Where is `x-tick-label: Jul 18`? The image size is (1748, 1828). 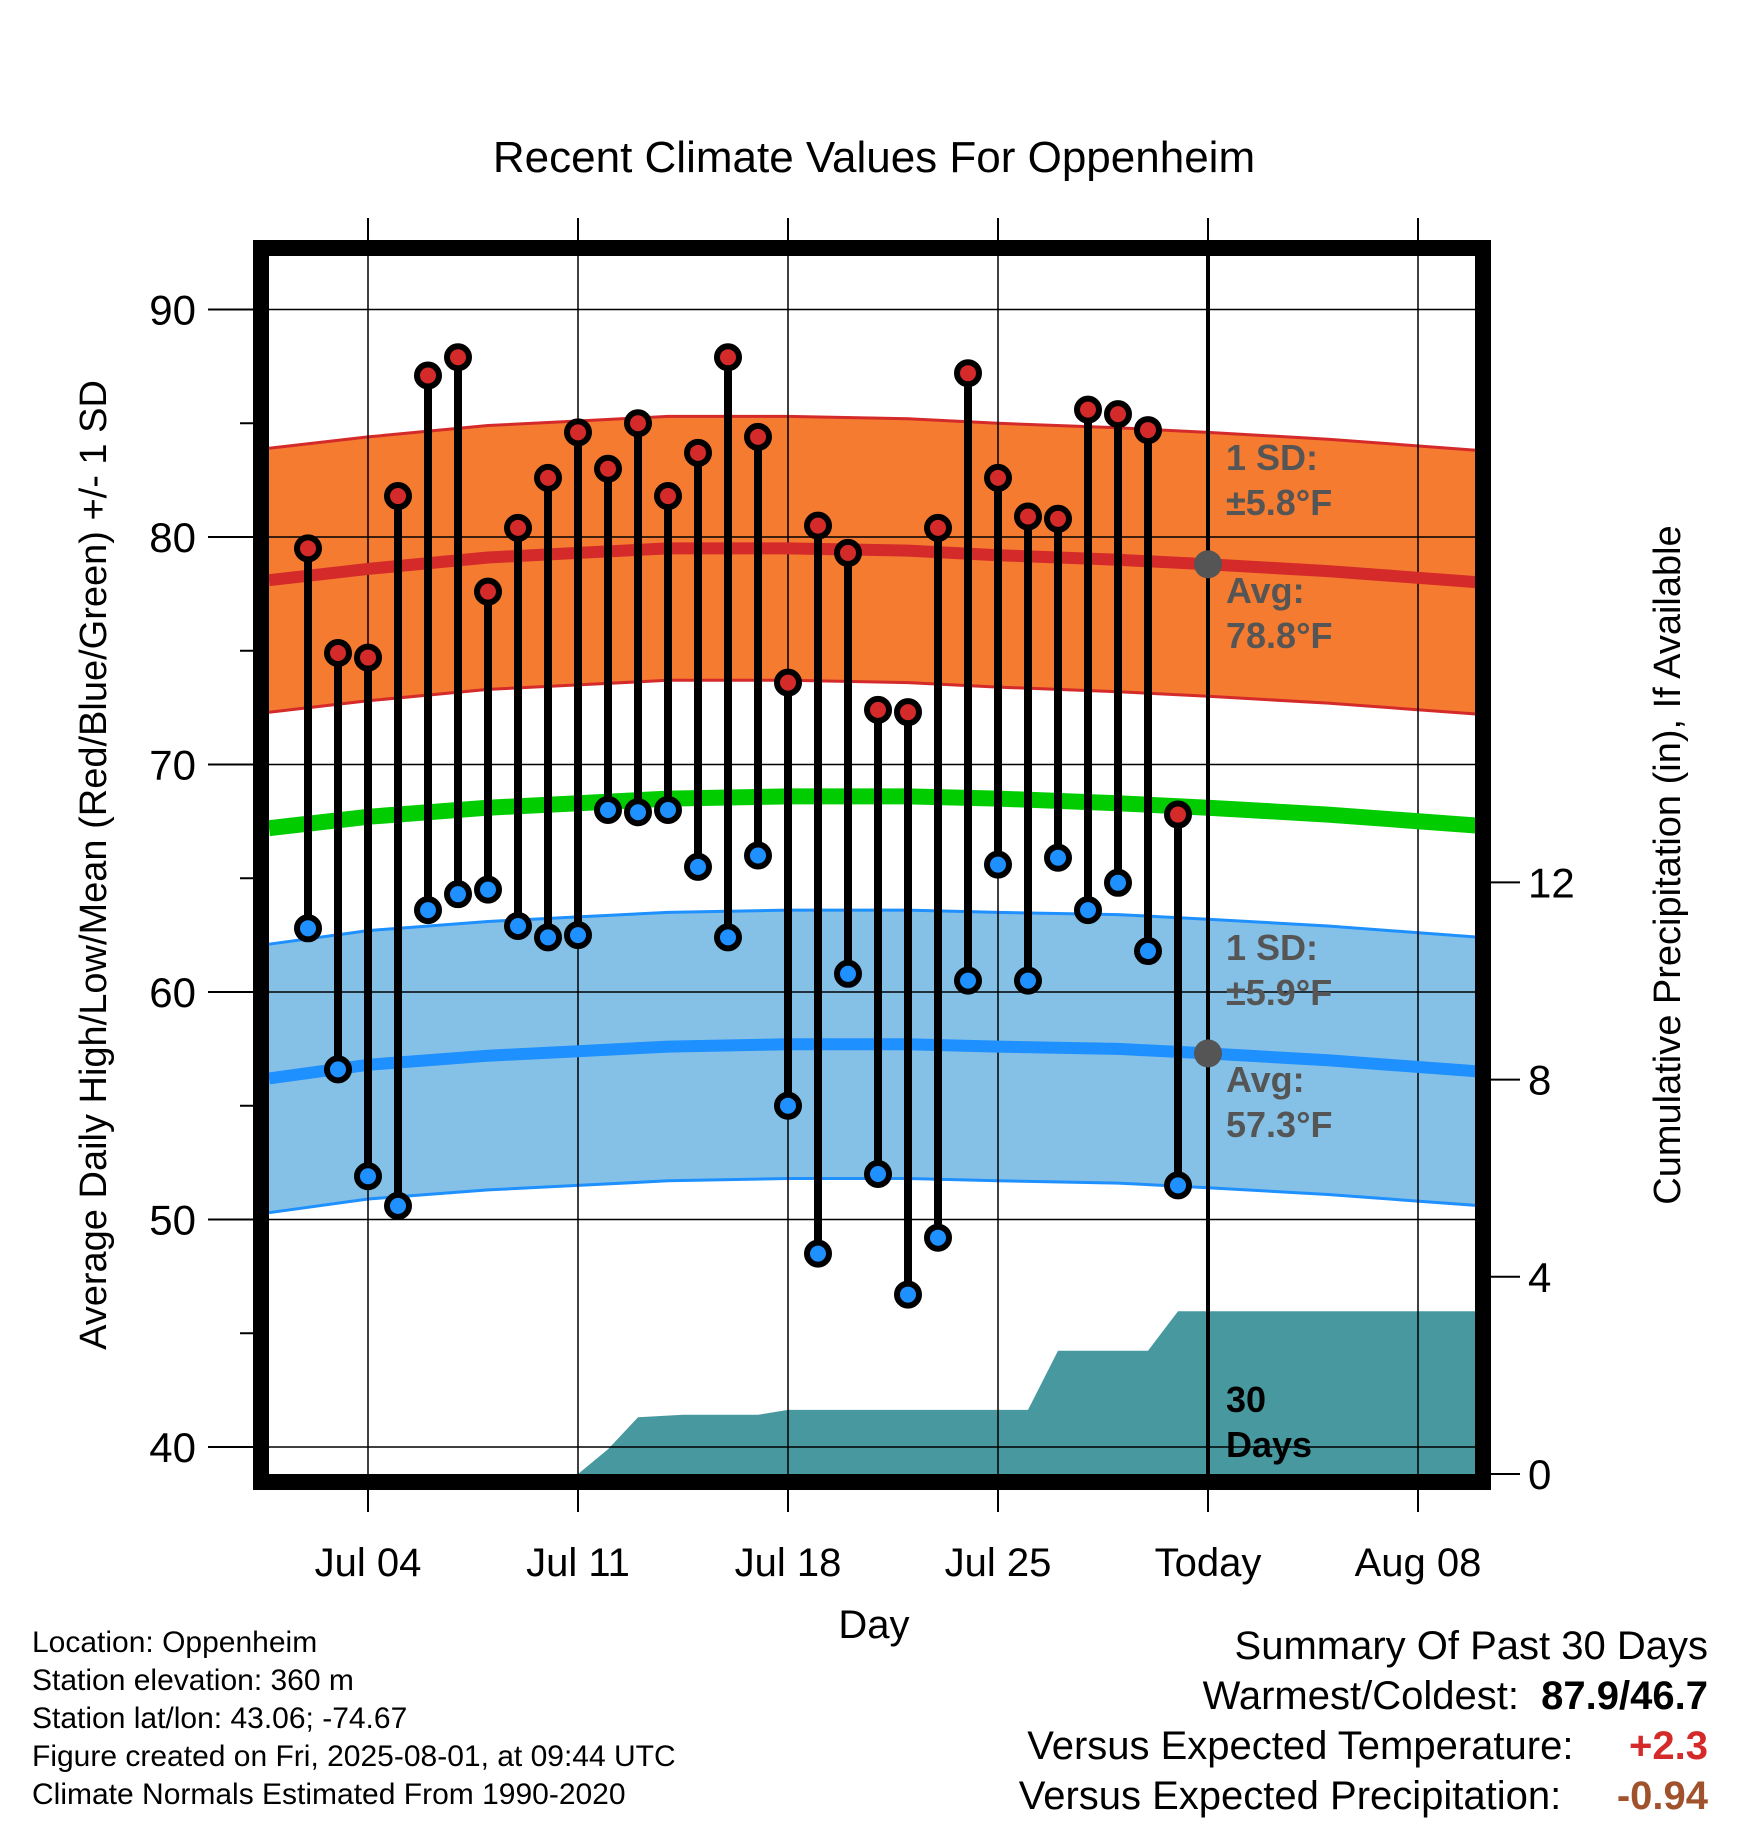 x-tick-label: Jul 18 is located at coordinates (788, 1563).